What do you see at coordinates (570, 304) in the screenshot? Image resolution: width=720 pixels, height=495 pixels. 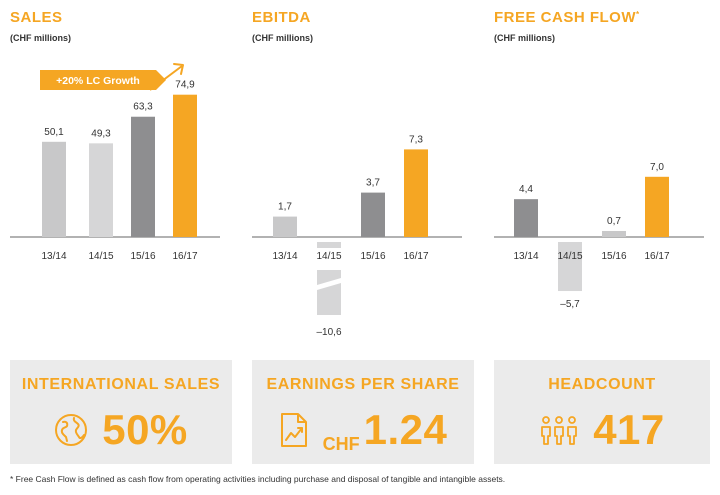 I see `data-label: –5,7` at bounding box center [570, 304].